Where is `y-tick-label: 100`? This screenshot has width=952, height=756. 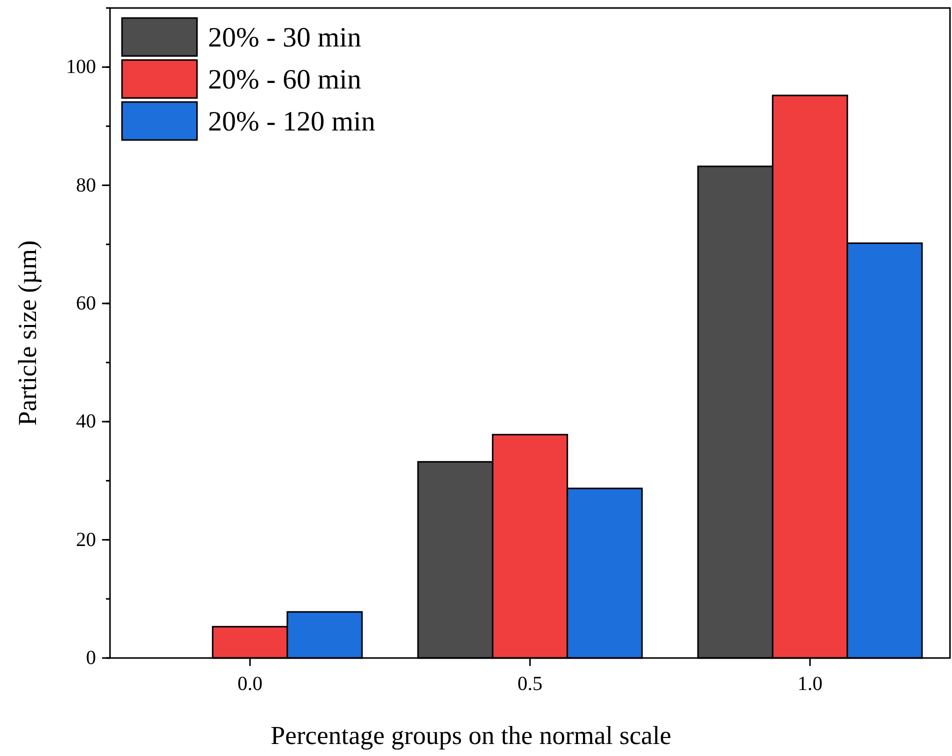 y-tick-label: 100 is located at coordinates (81, 67).